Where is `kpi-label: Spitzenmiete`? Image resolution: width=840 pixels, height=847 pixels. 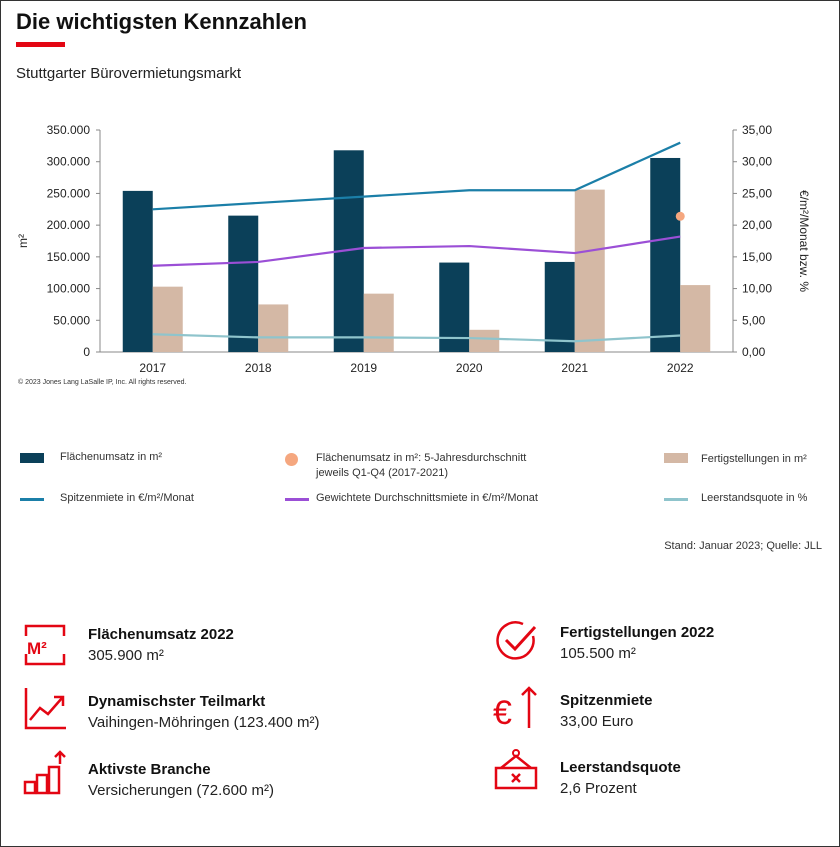
kpi-label: Spitzenmiete is located at coordinates (606, 700).